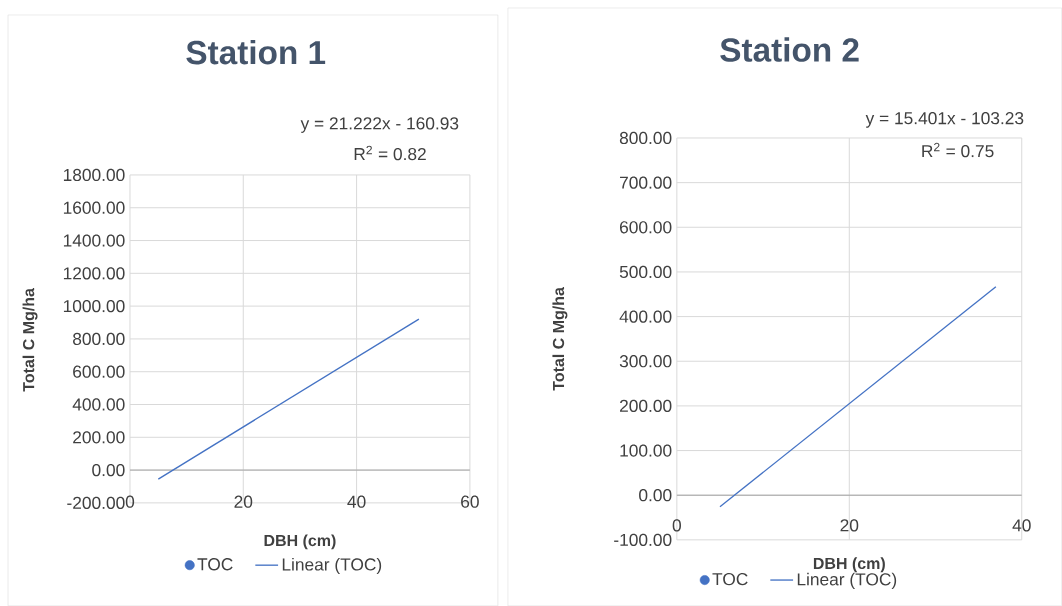  Describe the element at coordinates (390, 153) in the screenshot. I see `text: R$^{2}$ = 0.82` at that location.